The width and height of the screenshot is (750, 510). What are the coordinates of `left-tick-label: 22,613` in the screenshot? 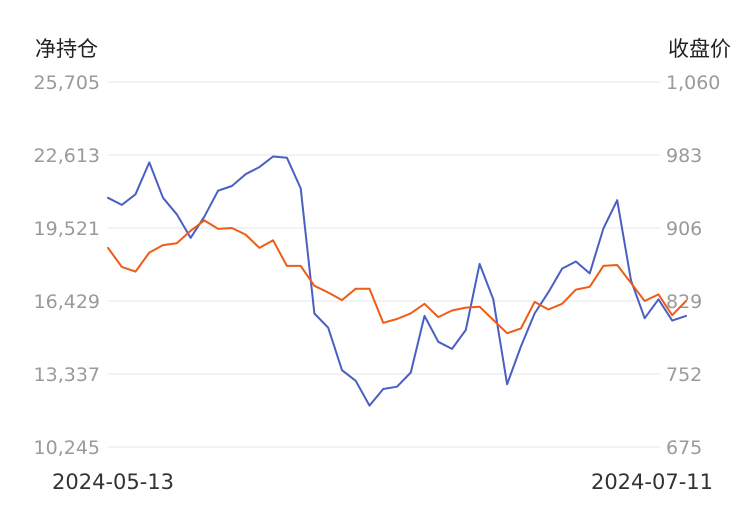 It's located at (67, 156).